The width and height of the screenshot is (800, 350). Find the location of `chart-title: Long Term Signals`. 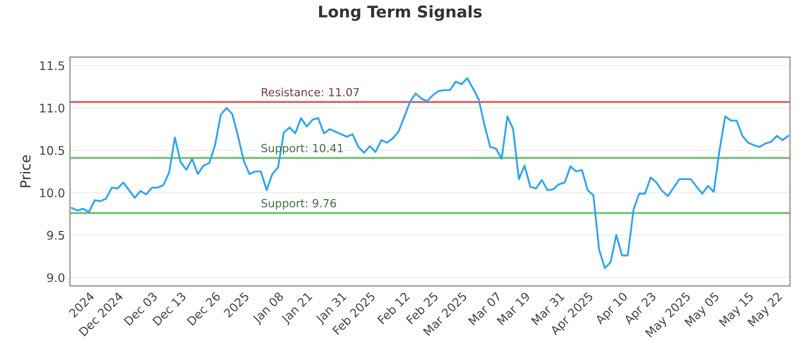

chart-title: Long Term Signals is located at coordinates (400, 13).